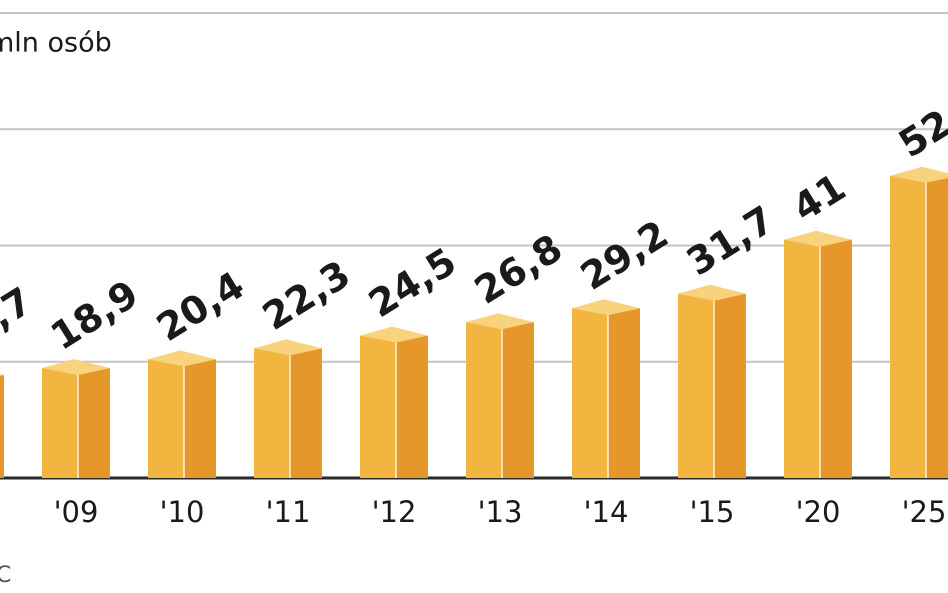 The height and width of the screenshot is (593, 948). What do you see at coordinates (712, 512) in the screenshot?
I see `x-tick-label: '15` at bounding box center [712, 512].